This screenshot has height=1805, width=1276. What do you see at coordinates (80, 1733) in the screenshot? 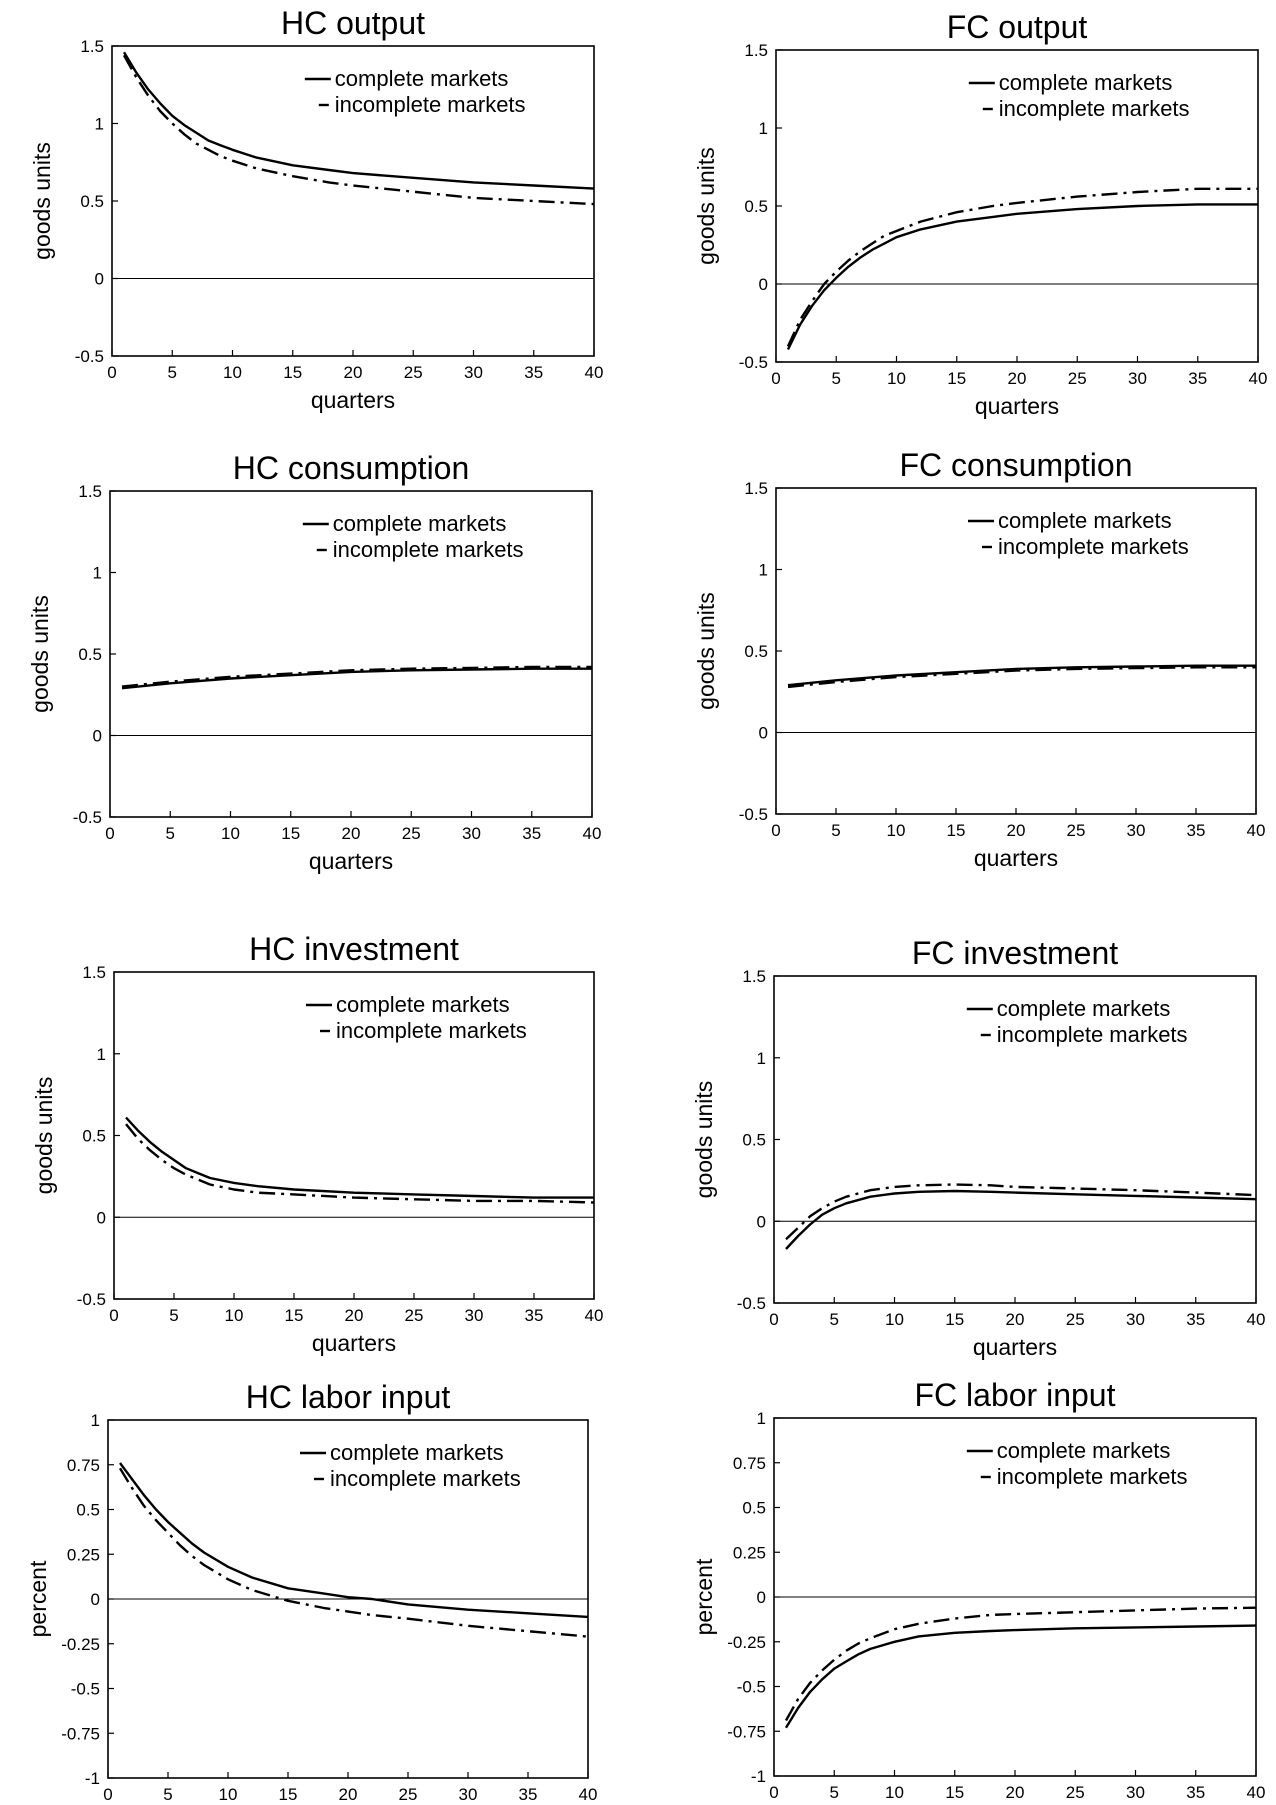
I see `y-tick-label: -0.75` at bounding box center [80, 1733].